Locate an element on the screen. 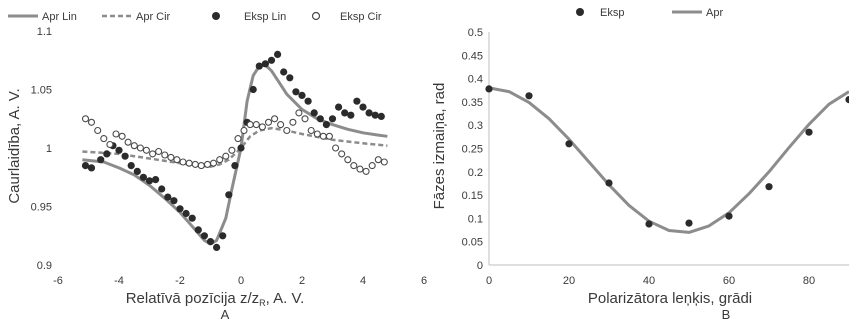 The height and width of the screenshot is (322, 849). chart-b-ytick: 0 is located at coordinates (480, 266).